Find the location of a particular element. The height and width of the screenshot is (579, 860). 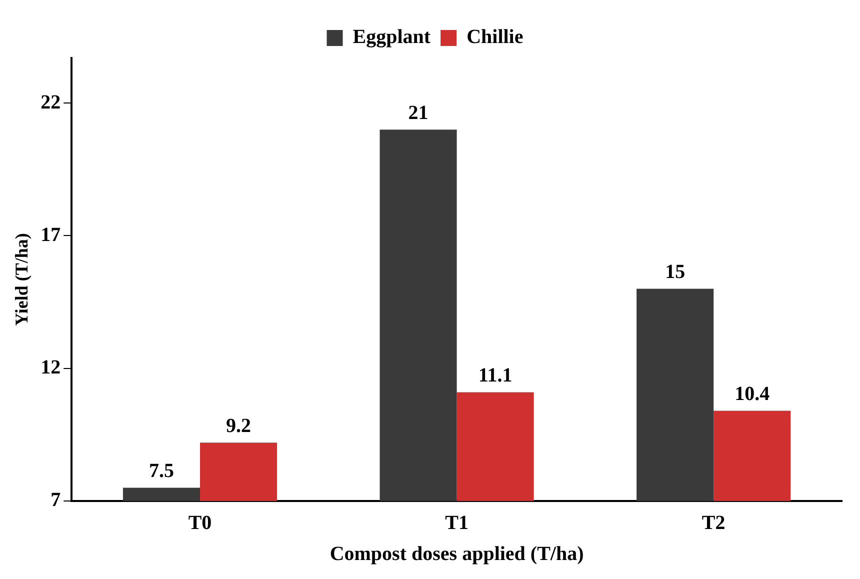

y-tick-label: 12 is located at coordinates (50, 367).